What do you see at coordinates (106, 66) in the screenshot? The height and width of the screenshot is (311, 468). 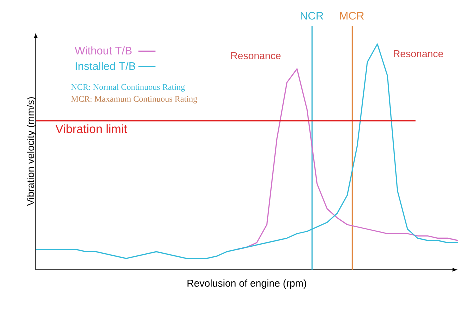 I see `legend-label: Installed T/B` at bounding box center [106, 66].